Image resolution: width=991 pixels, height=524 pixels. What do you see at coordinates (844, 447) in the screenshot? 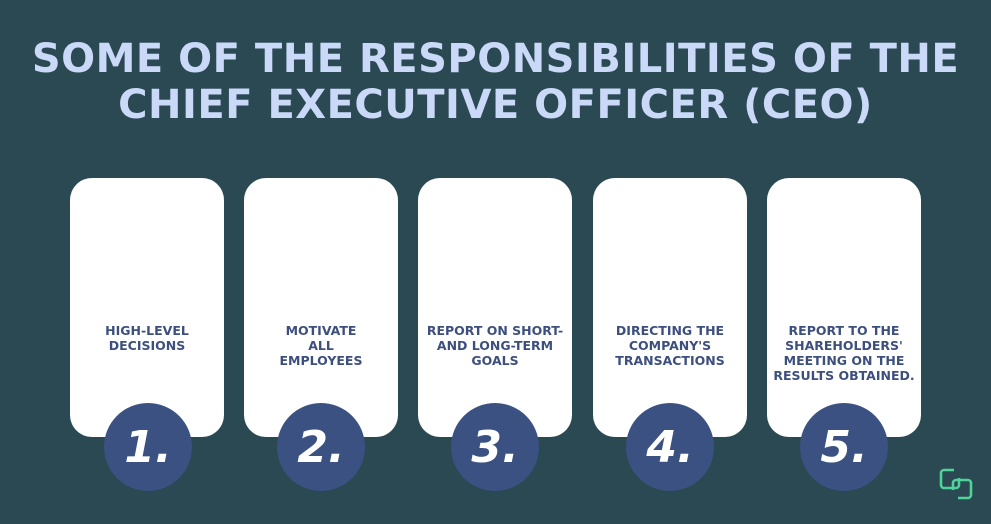
I see `number-badge-5: 5.` at bounding box center [844, 447].